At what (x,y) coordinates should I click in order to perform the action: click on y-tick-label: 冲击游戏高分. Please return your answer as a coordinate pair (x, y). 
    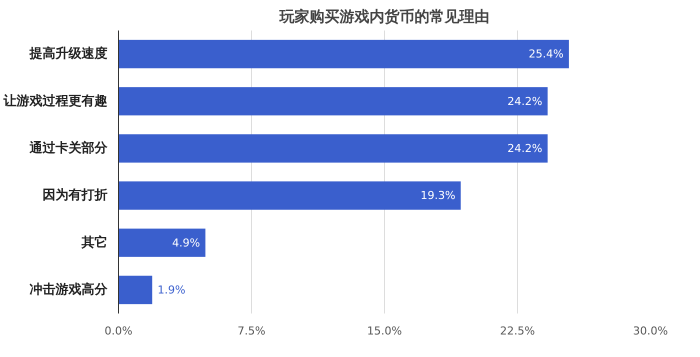
    Looking at the image, I should click on (69, 289).